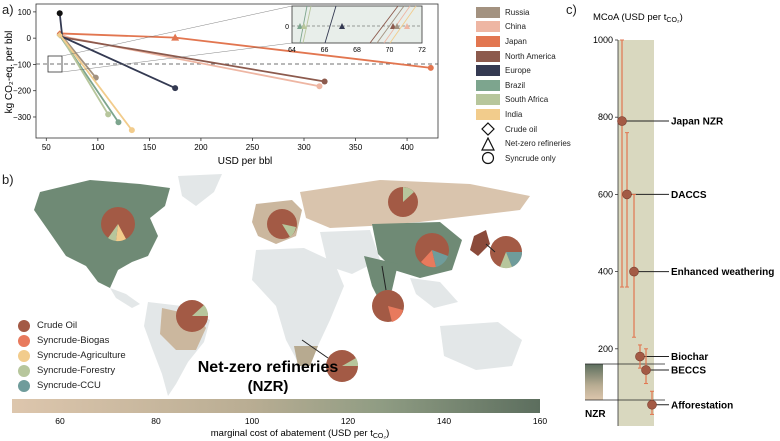  What do you see at coordinates (150, 147) in the screenshot?
I see `x-tick-label: 150` at bounding box center [150, 147].